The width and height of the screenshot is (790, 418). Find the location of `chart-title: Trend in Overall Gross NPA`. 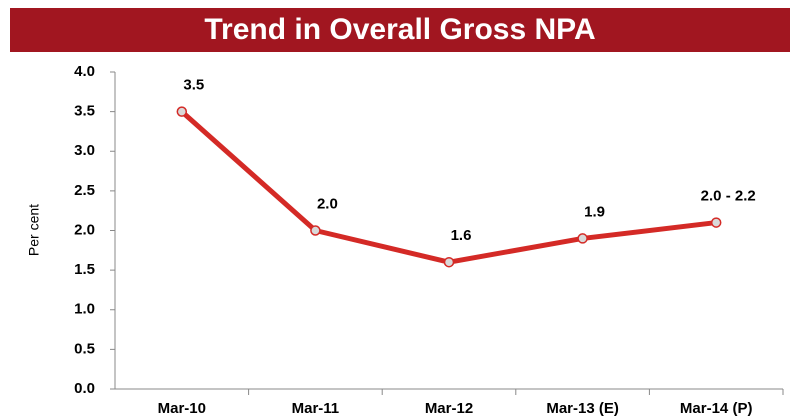

chart-title: Trend in Overall Gross NPA is located at coordinates (399, 29).